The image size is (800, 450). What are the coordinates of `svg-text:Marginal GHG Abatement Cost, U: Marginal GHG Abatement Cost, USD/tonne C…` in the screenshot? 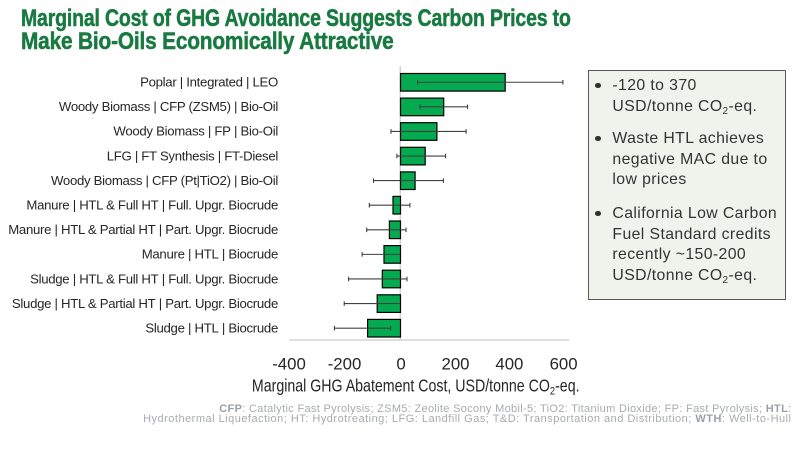 It's located at (416, 387).